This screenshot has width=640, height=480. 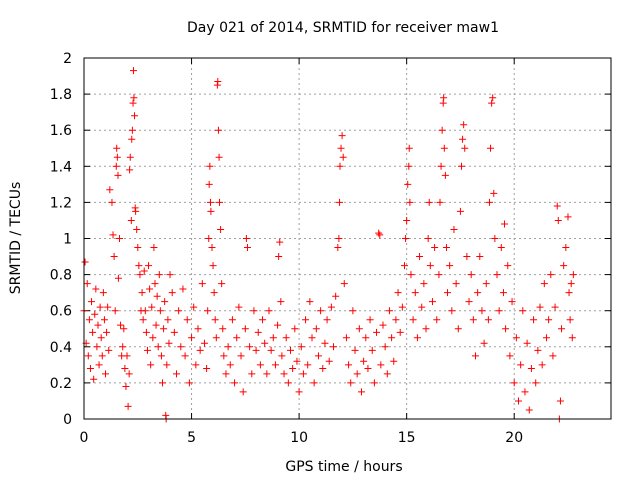 I want to click on y-tick-label: 0.6, so click(x=61, y=312).